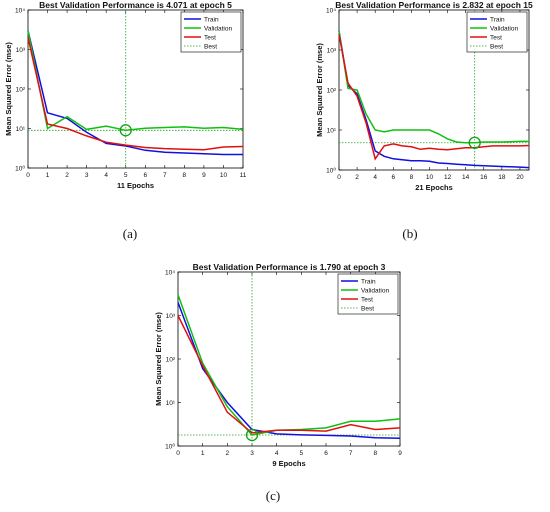  What do you see at coordinates (448, 177) in the screenshot?
I see `x-tick-label: 12` at bounding box center [448, 177].